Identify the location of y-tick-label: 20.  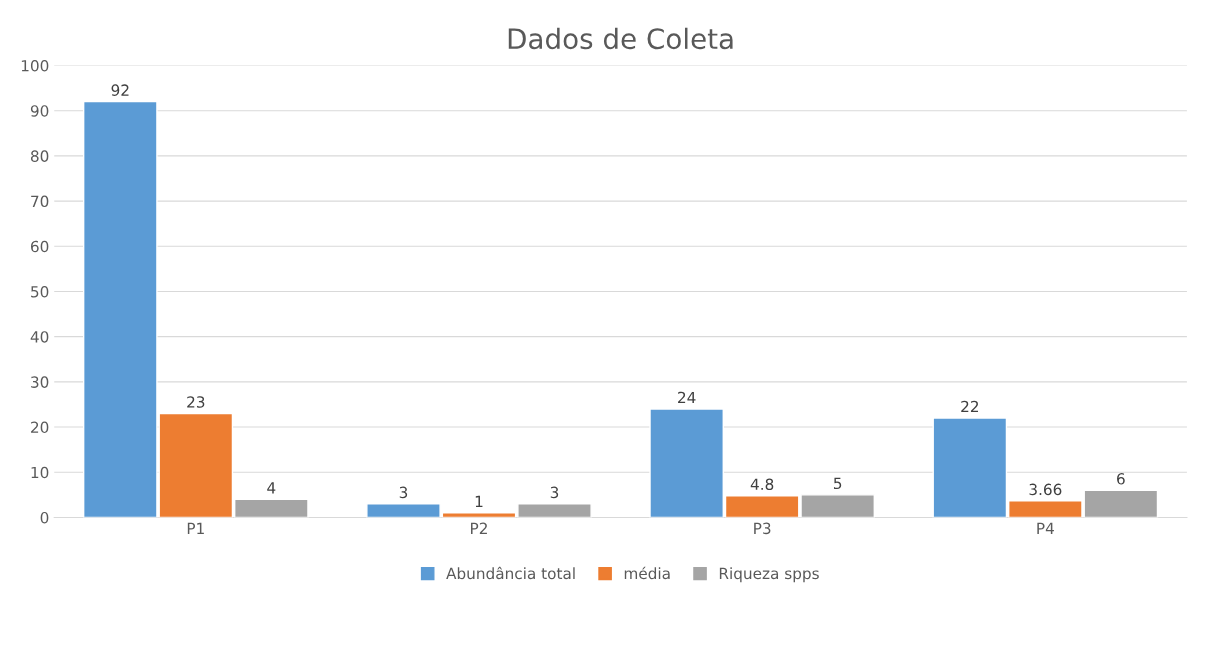
(40, 427).